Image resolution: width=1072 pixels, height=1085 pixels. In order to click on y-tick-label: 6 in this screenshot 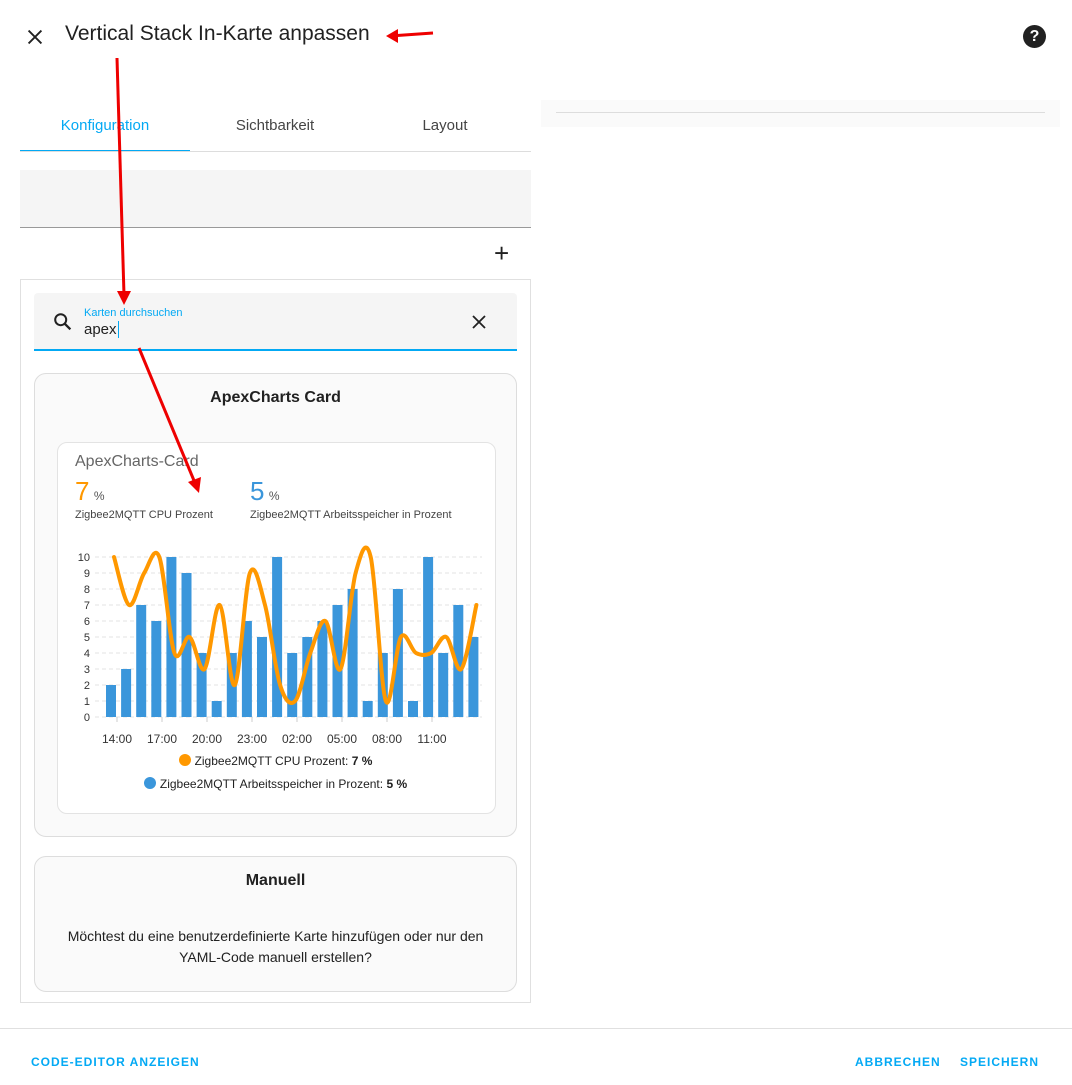, I will do `click(87, 622)`.